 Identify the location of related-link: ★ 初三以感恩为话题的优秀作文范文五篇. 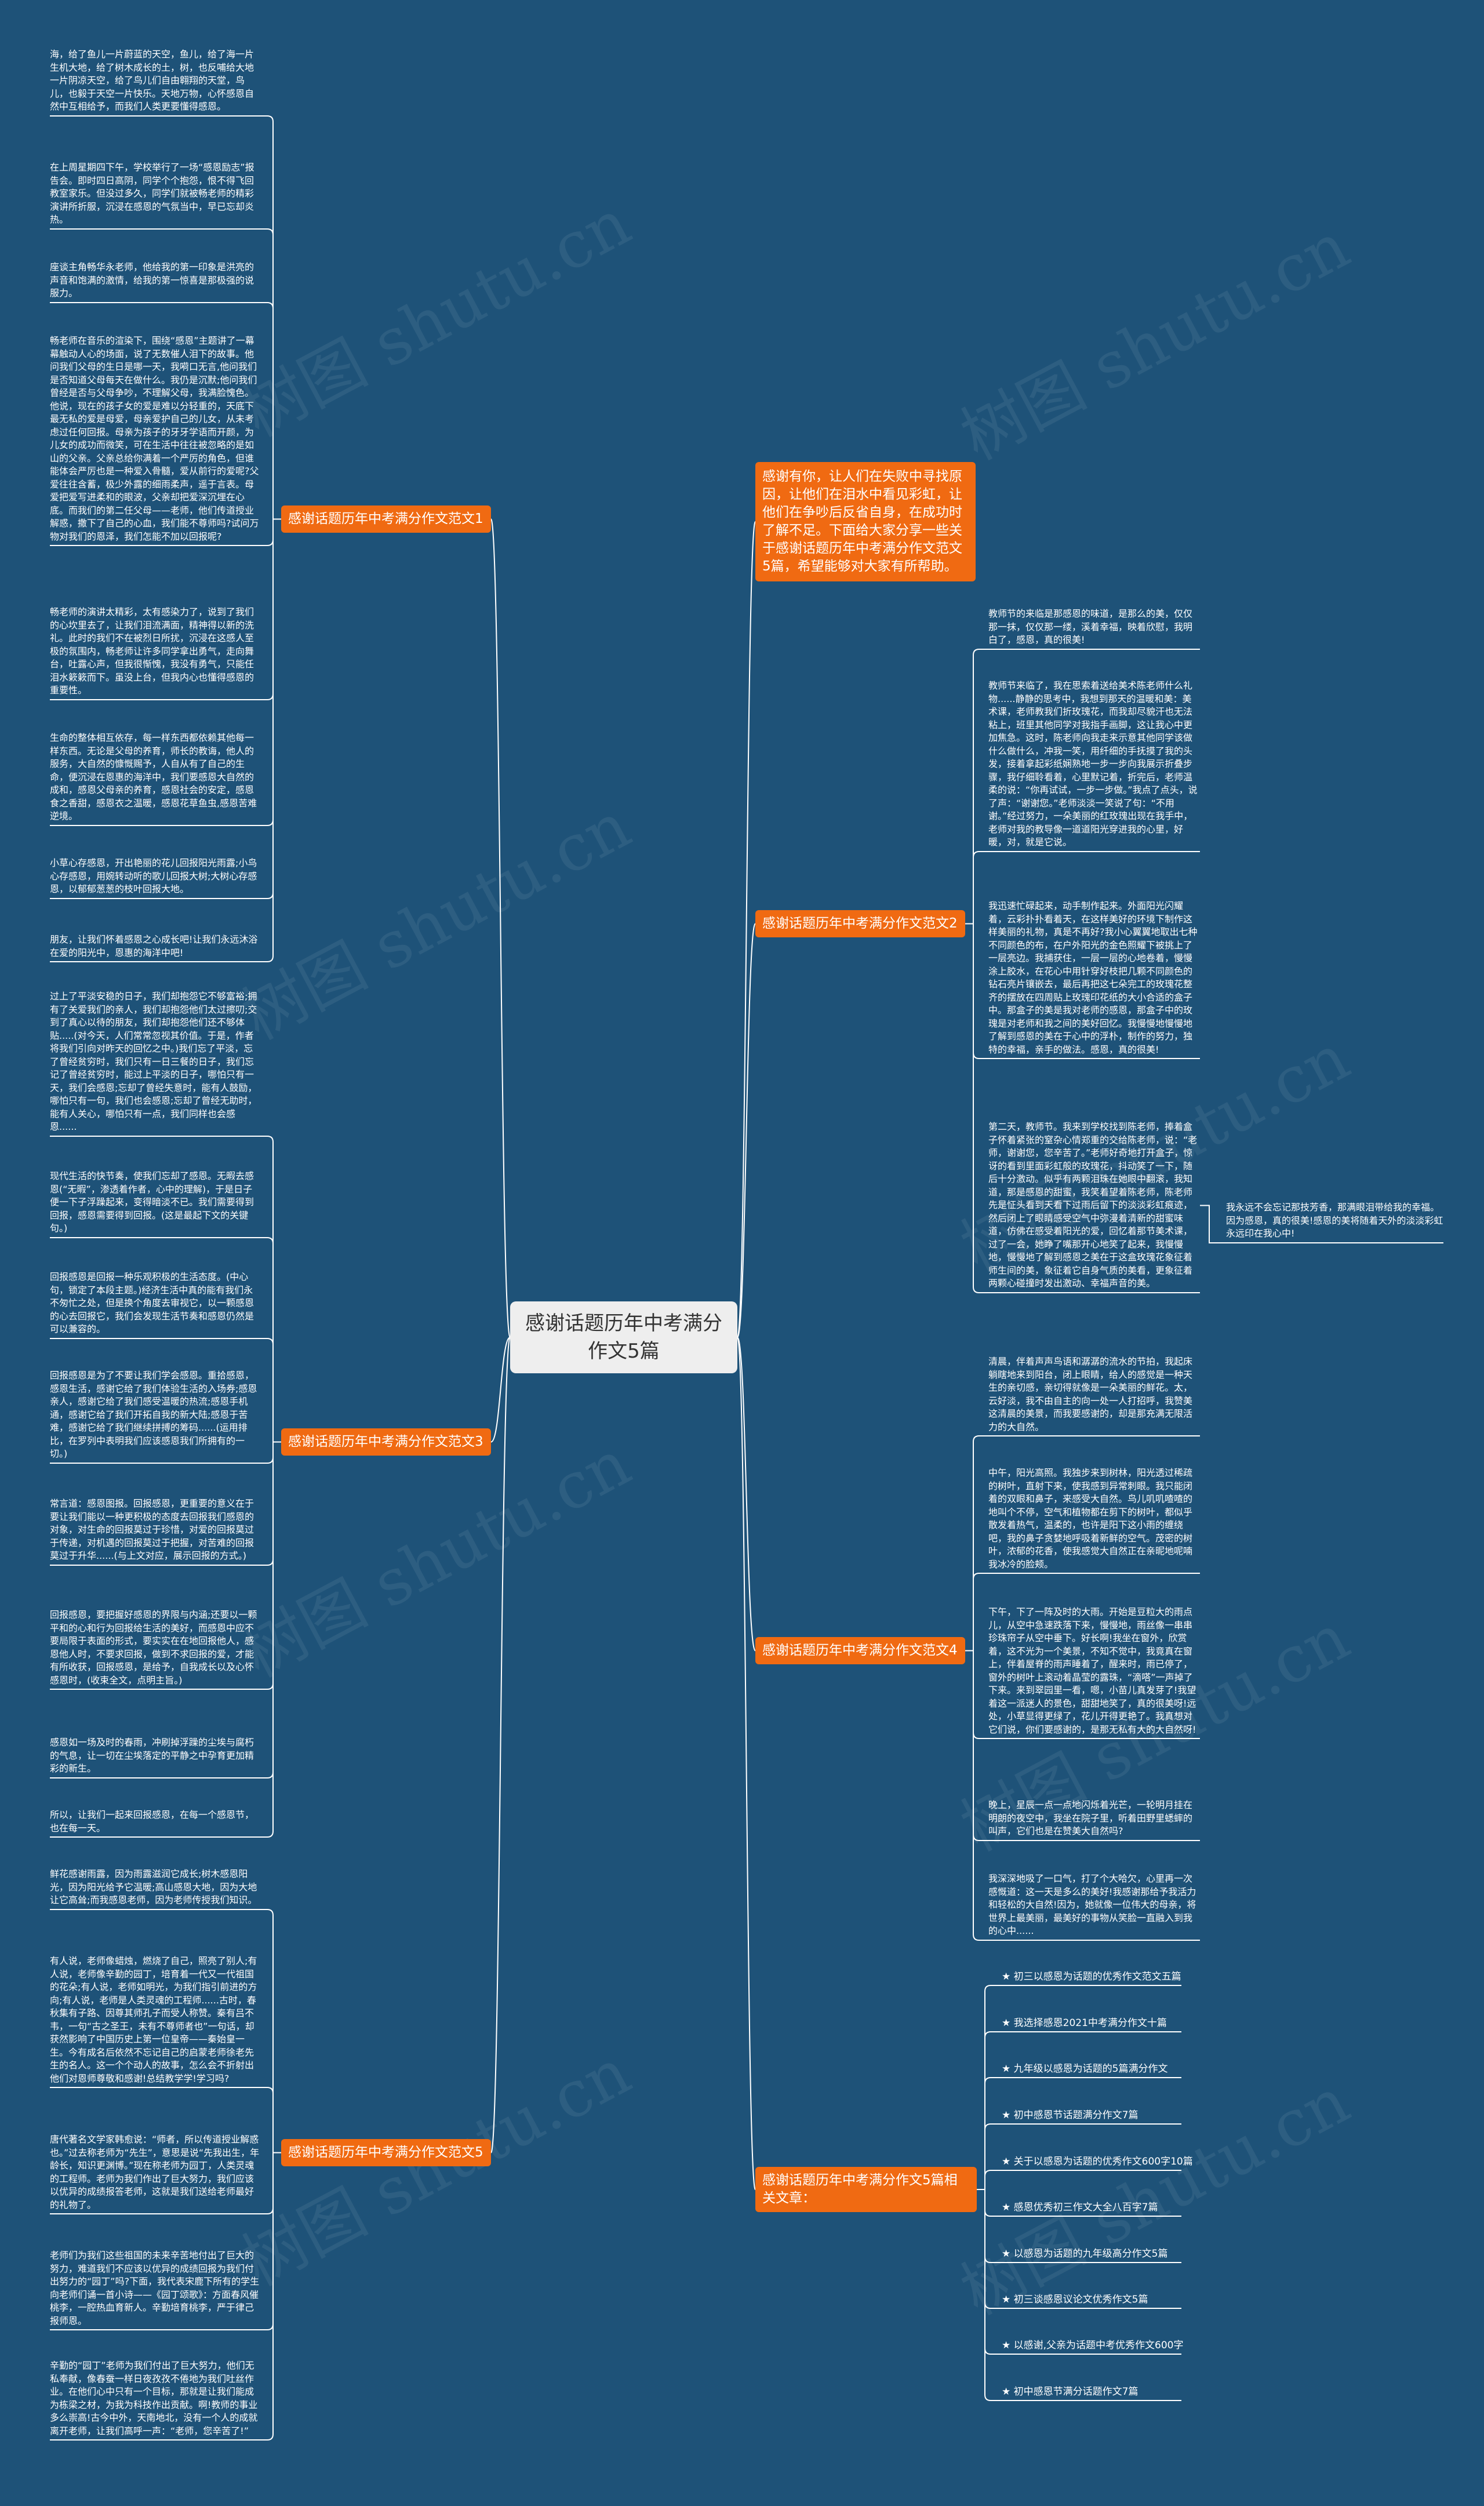
(1092, 1977).